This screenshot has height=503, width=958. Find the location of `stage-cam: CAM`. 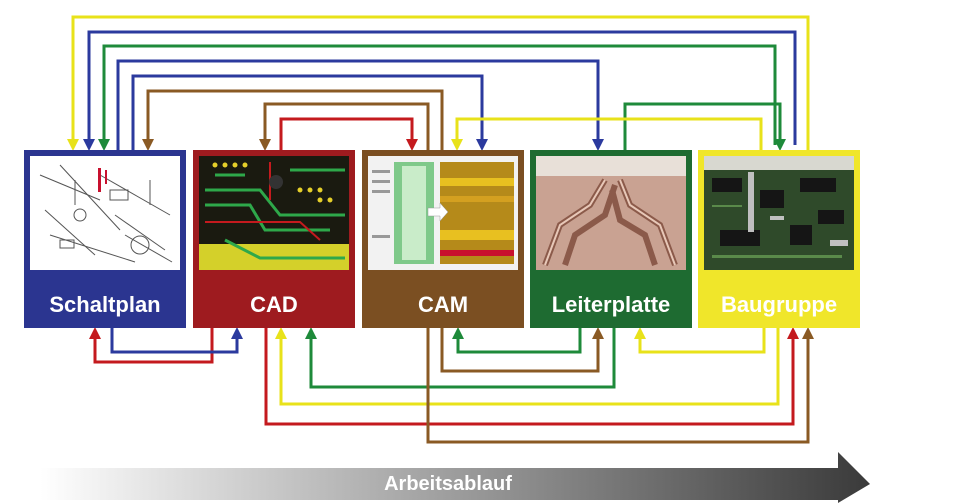

stage-cam: CAM is located at coordinates (443, 239).